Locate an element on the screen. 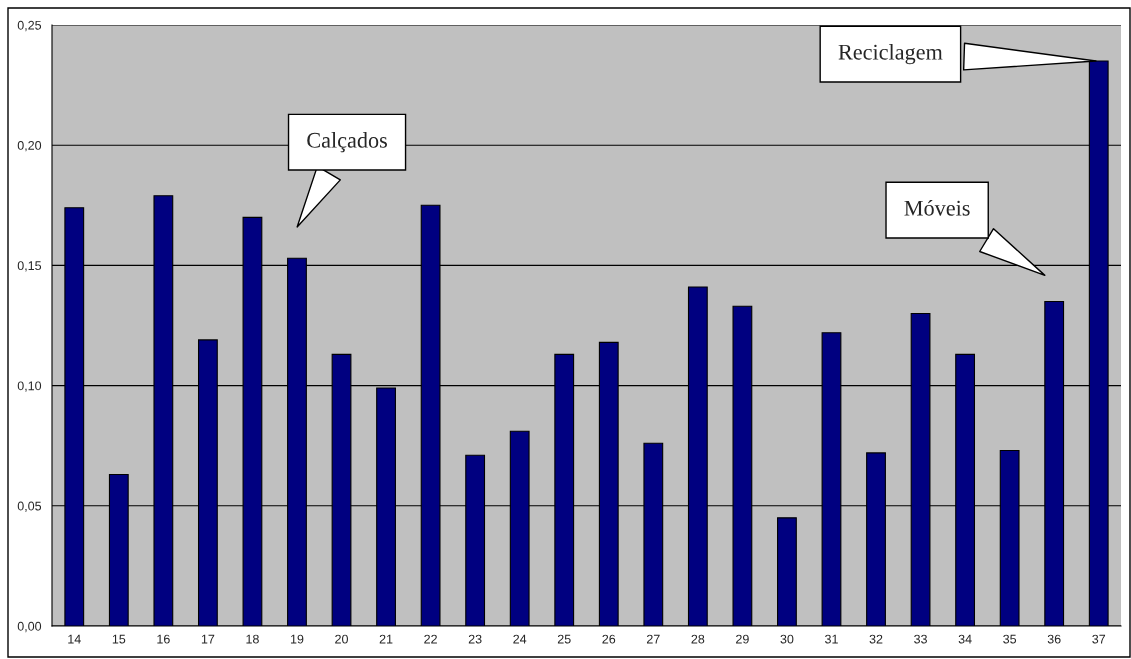 Image resolution: width=1131 pixels, height=659 pixels. annotation: Móveis is located at coordinates (937, 208).